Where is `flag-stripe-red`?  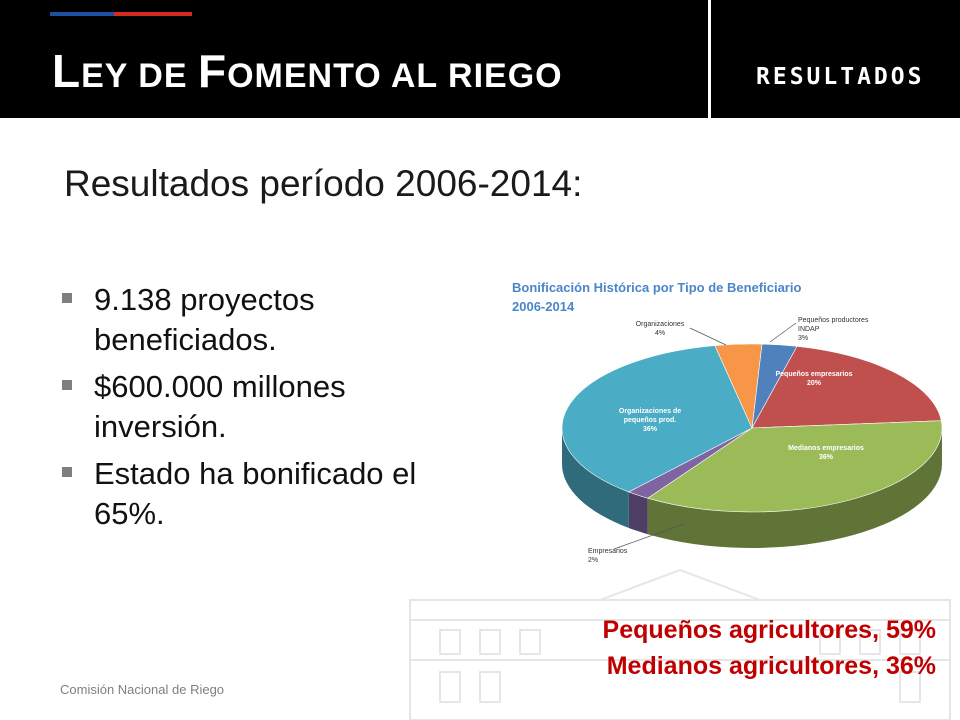
flag-stripe-red is located at coordinates (153, 14).